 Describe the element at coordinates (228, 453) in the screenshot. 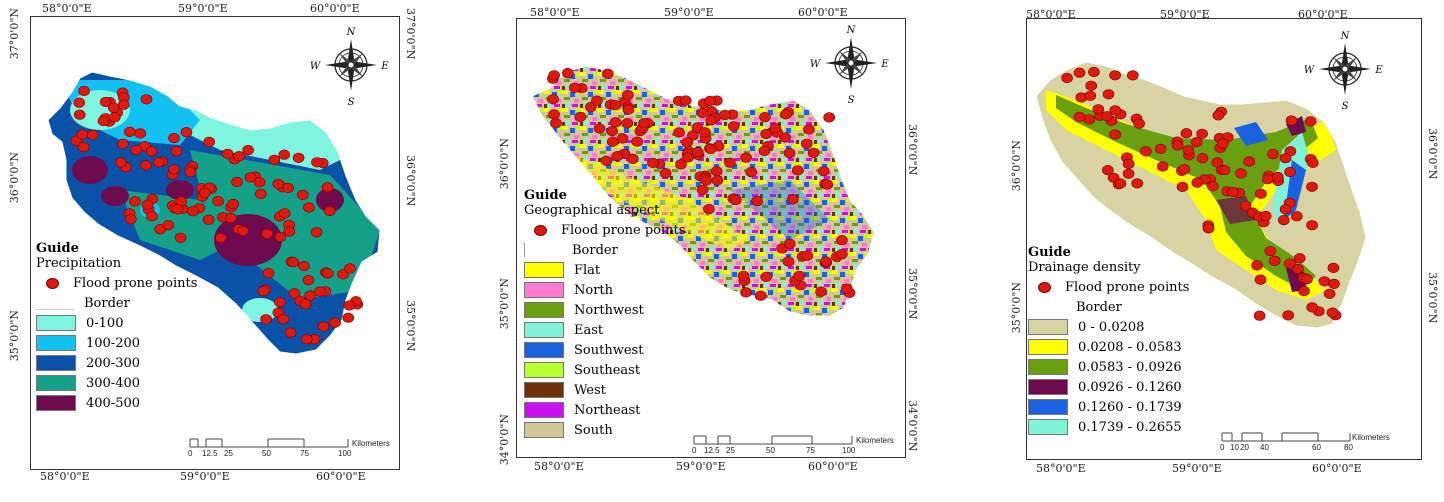

I see `scale-tick: 25` at that location.